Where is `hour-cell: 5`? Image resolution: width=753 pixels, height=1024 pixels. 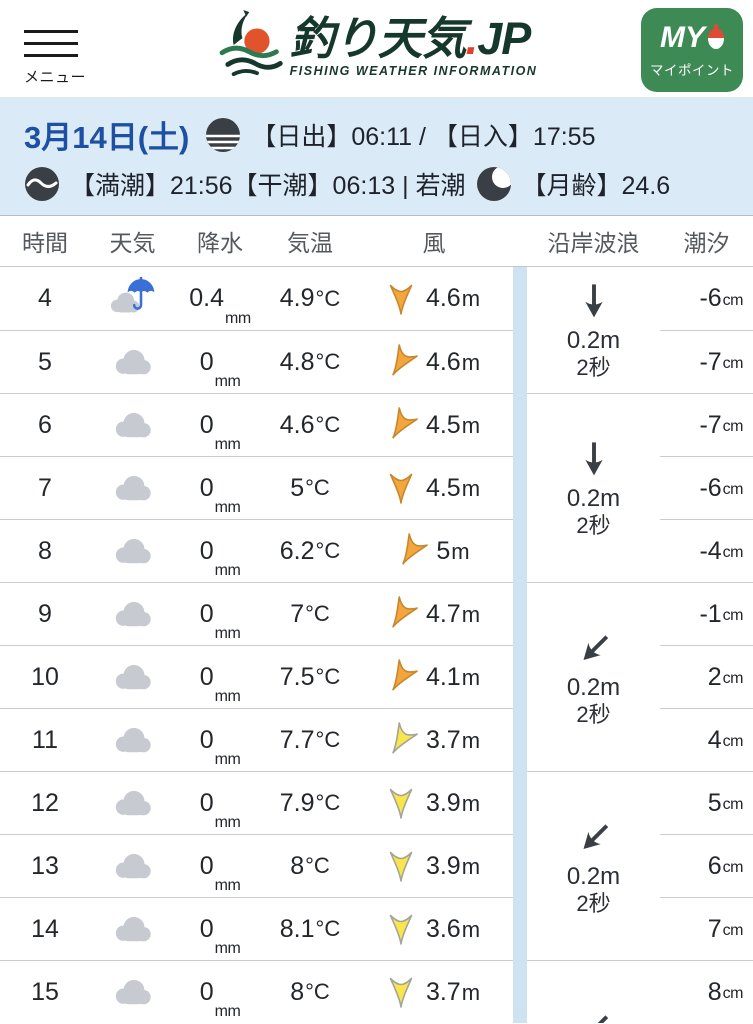 hour-cell: 5 is located at coordinates (45, 361).